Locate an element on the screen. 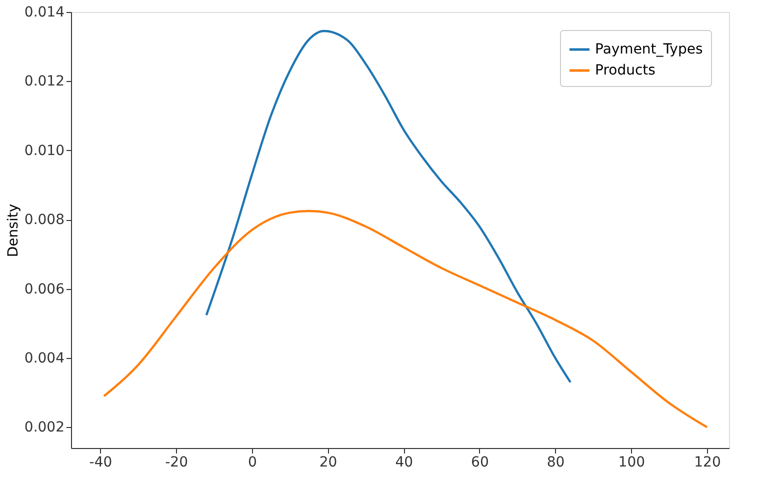 The height and width of the screenshot is (493, 778). x-tick-label: 80 is located at coordinates (555, 462).